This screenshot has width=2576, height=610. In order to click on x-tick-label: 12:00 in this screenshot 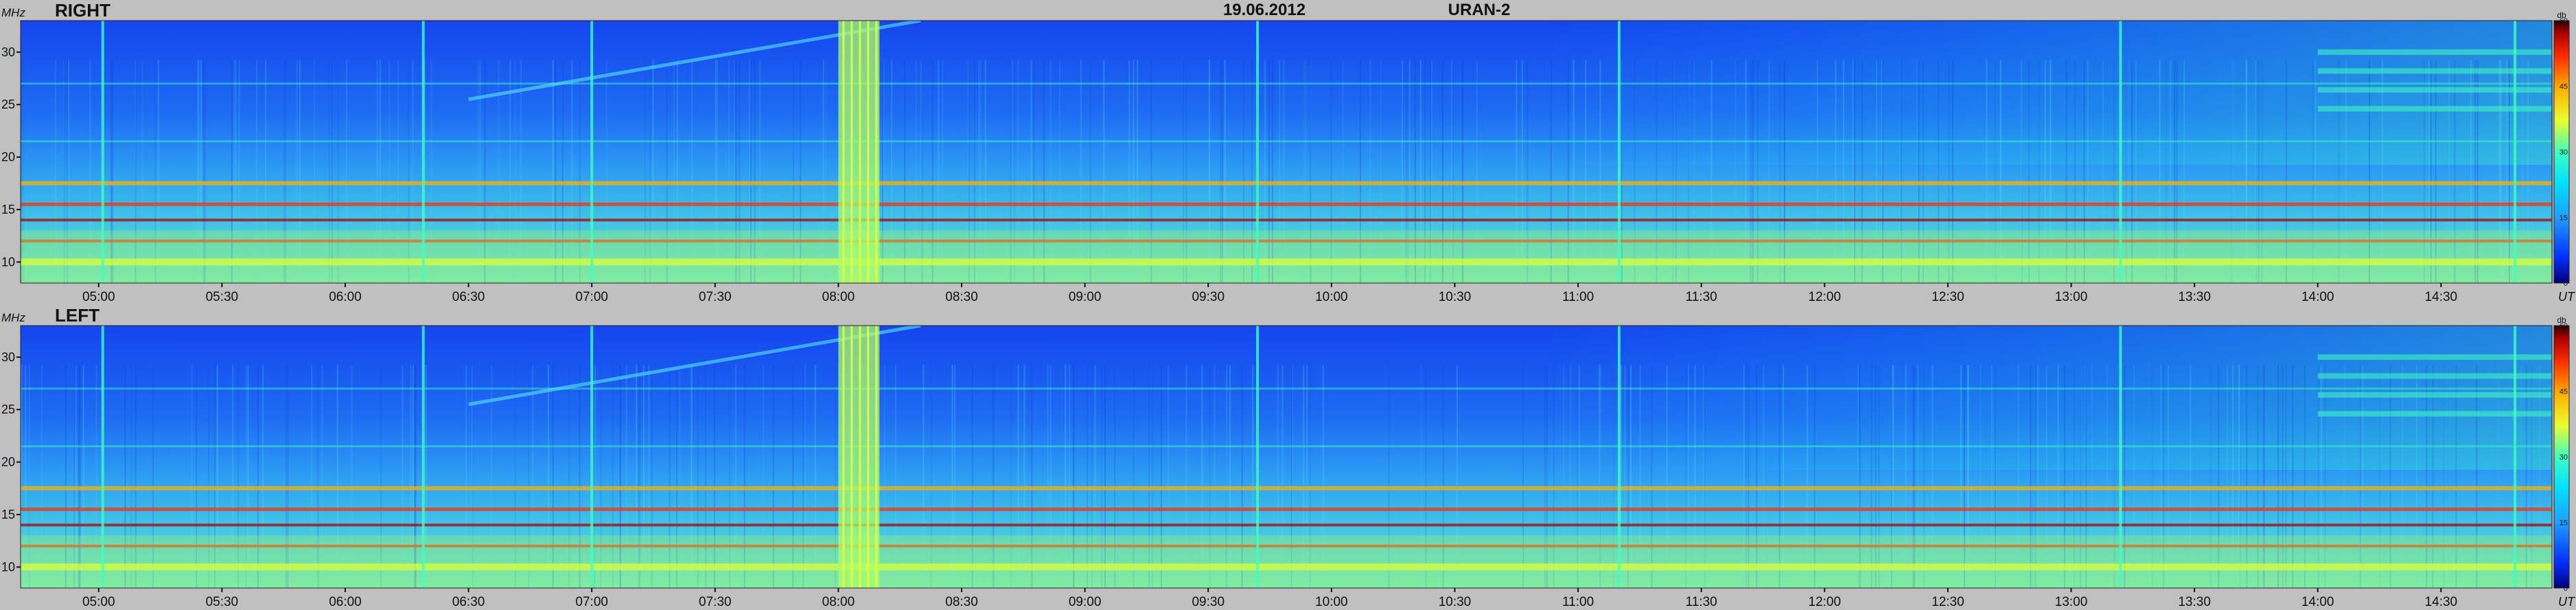, I will do `click(1825, 602)`.